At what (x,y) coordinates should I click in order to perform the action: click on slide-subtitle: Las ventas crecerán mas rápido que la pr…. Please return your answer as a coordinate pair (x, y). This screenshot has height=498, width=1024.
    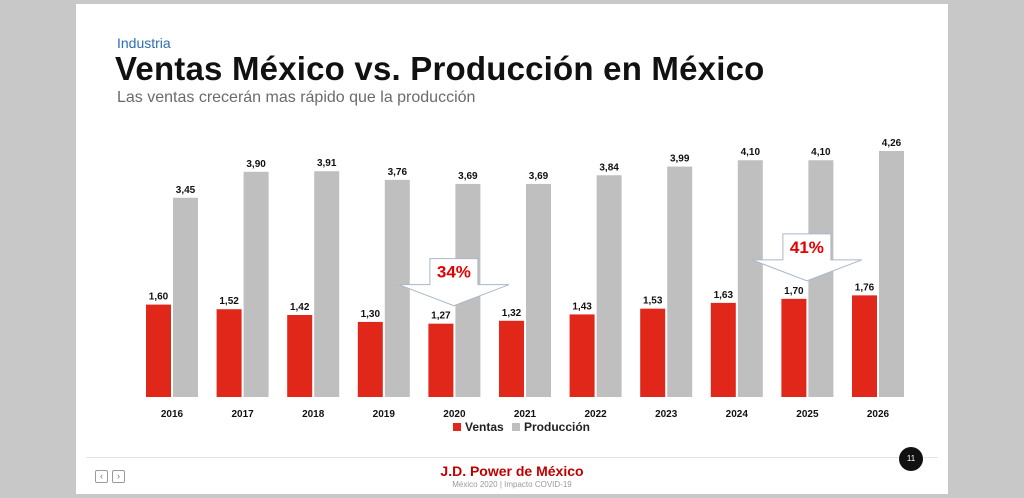
    Looking at the image, I should click on (296, 97).